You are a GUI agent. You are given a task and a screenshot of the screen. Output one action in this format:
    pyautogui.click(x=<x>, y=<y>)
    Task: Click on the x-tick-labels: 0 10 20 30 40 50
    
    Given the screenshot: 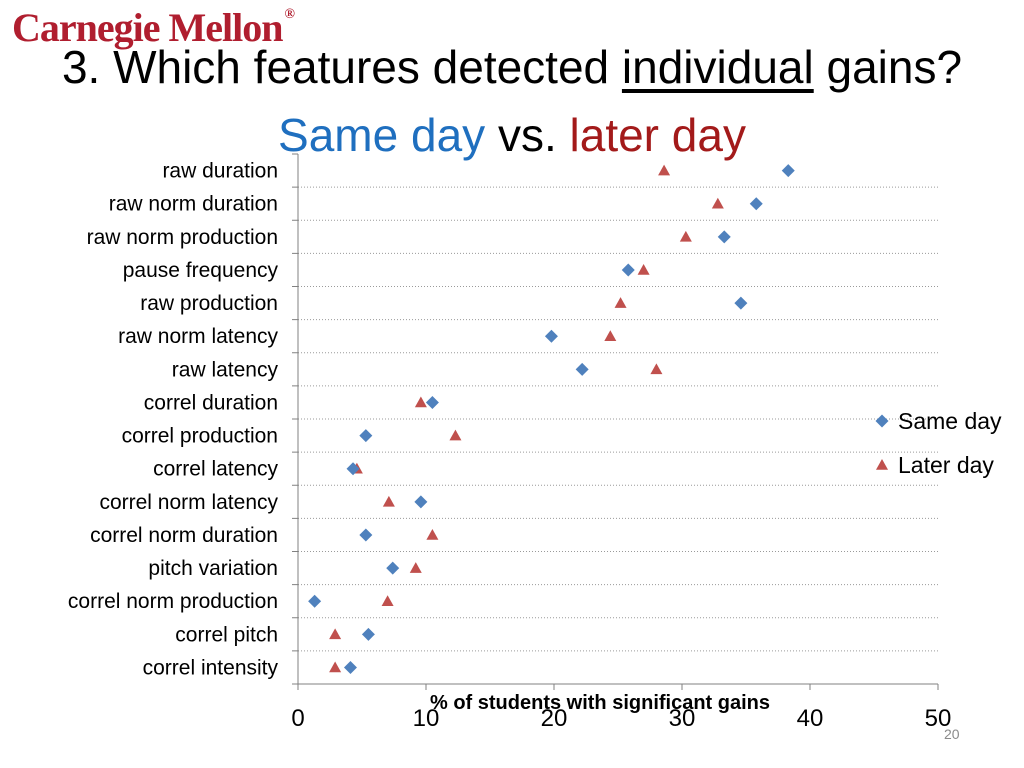 What is the action you would take?
    pyautogui.click(x=621, y=718)
    